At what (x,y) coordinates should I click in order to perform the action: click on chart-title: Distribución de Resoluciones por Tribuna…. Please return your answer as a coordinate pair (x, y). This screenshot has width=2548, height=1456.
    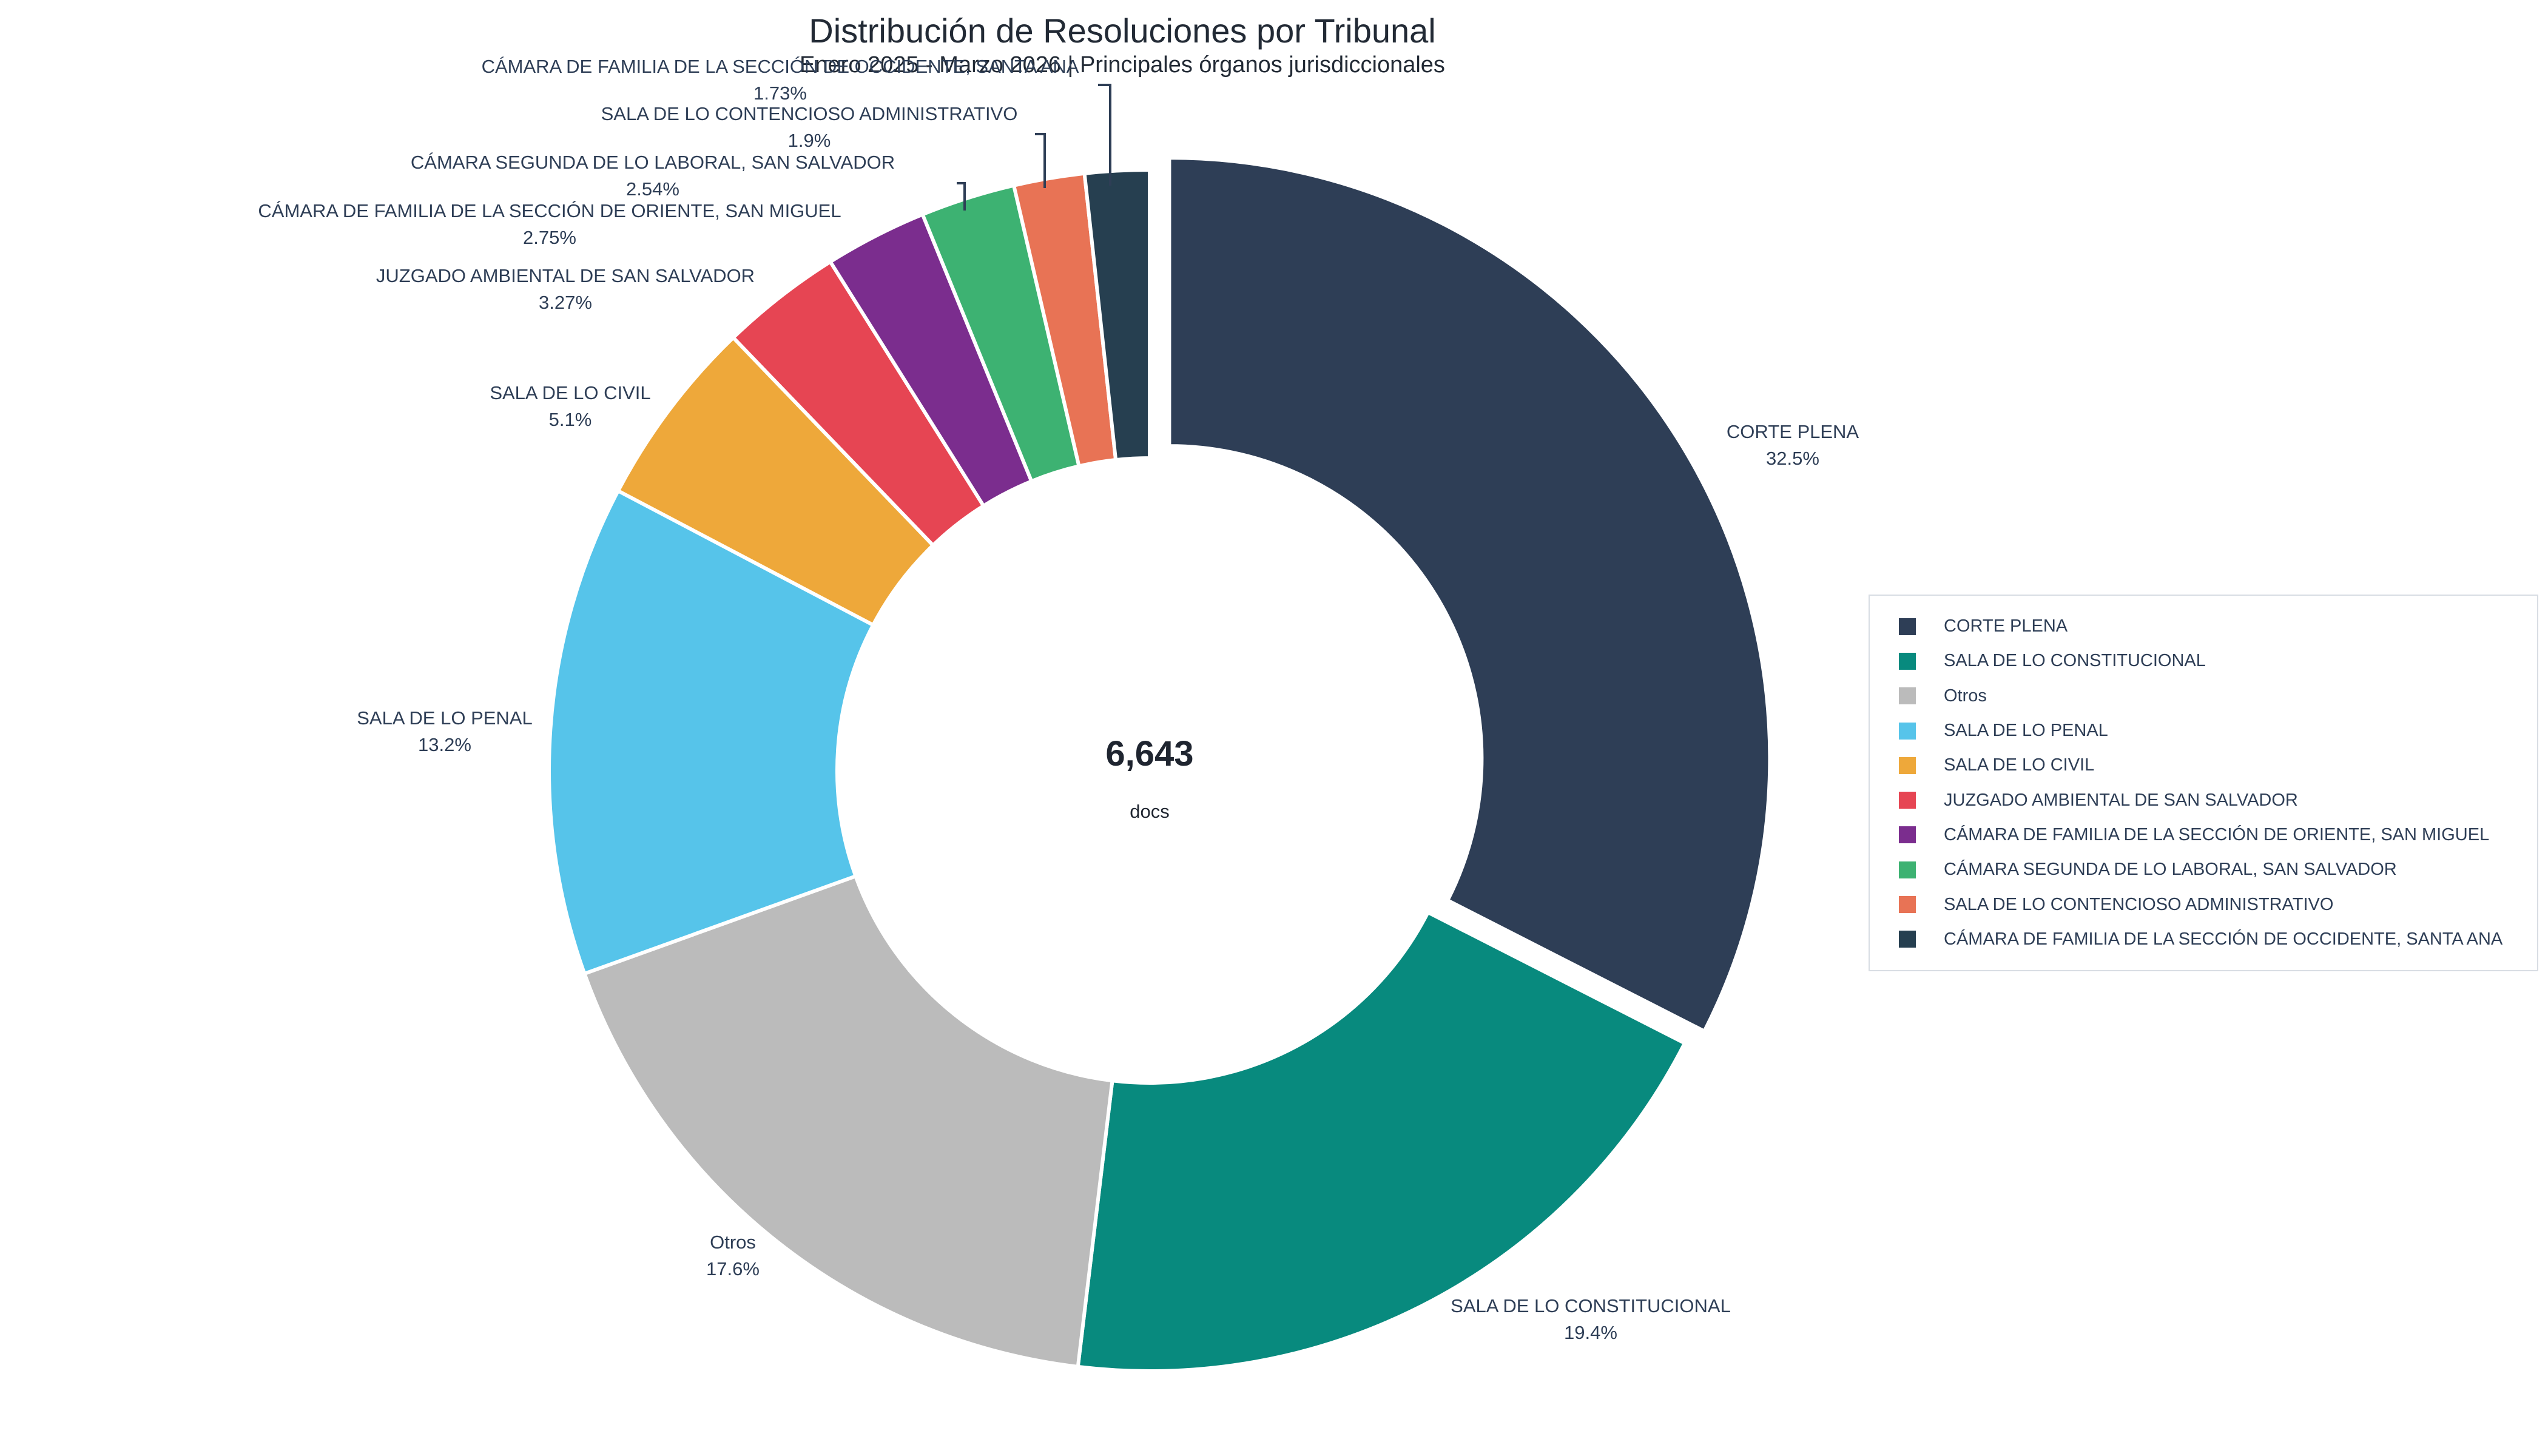
    Looking at the image, I should click on (1122, 31).